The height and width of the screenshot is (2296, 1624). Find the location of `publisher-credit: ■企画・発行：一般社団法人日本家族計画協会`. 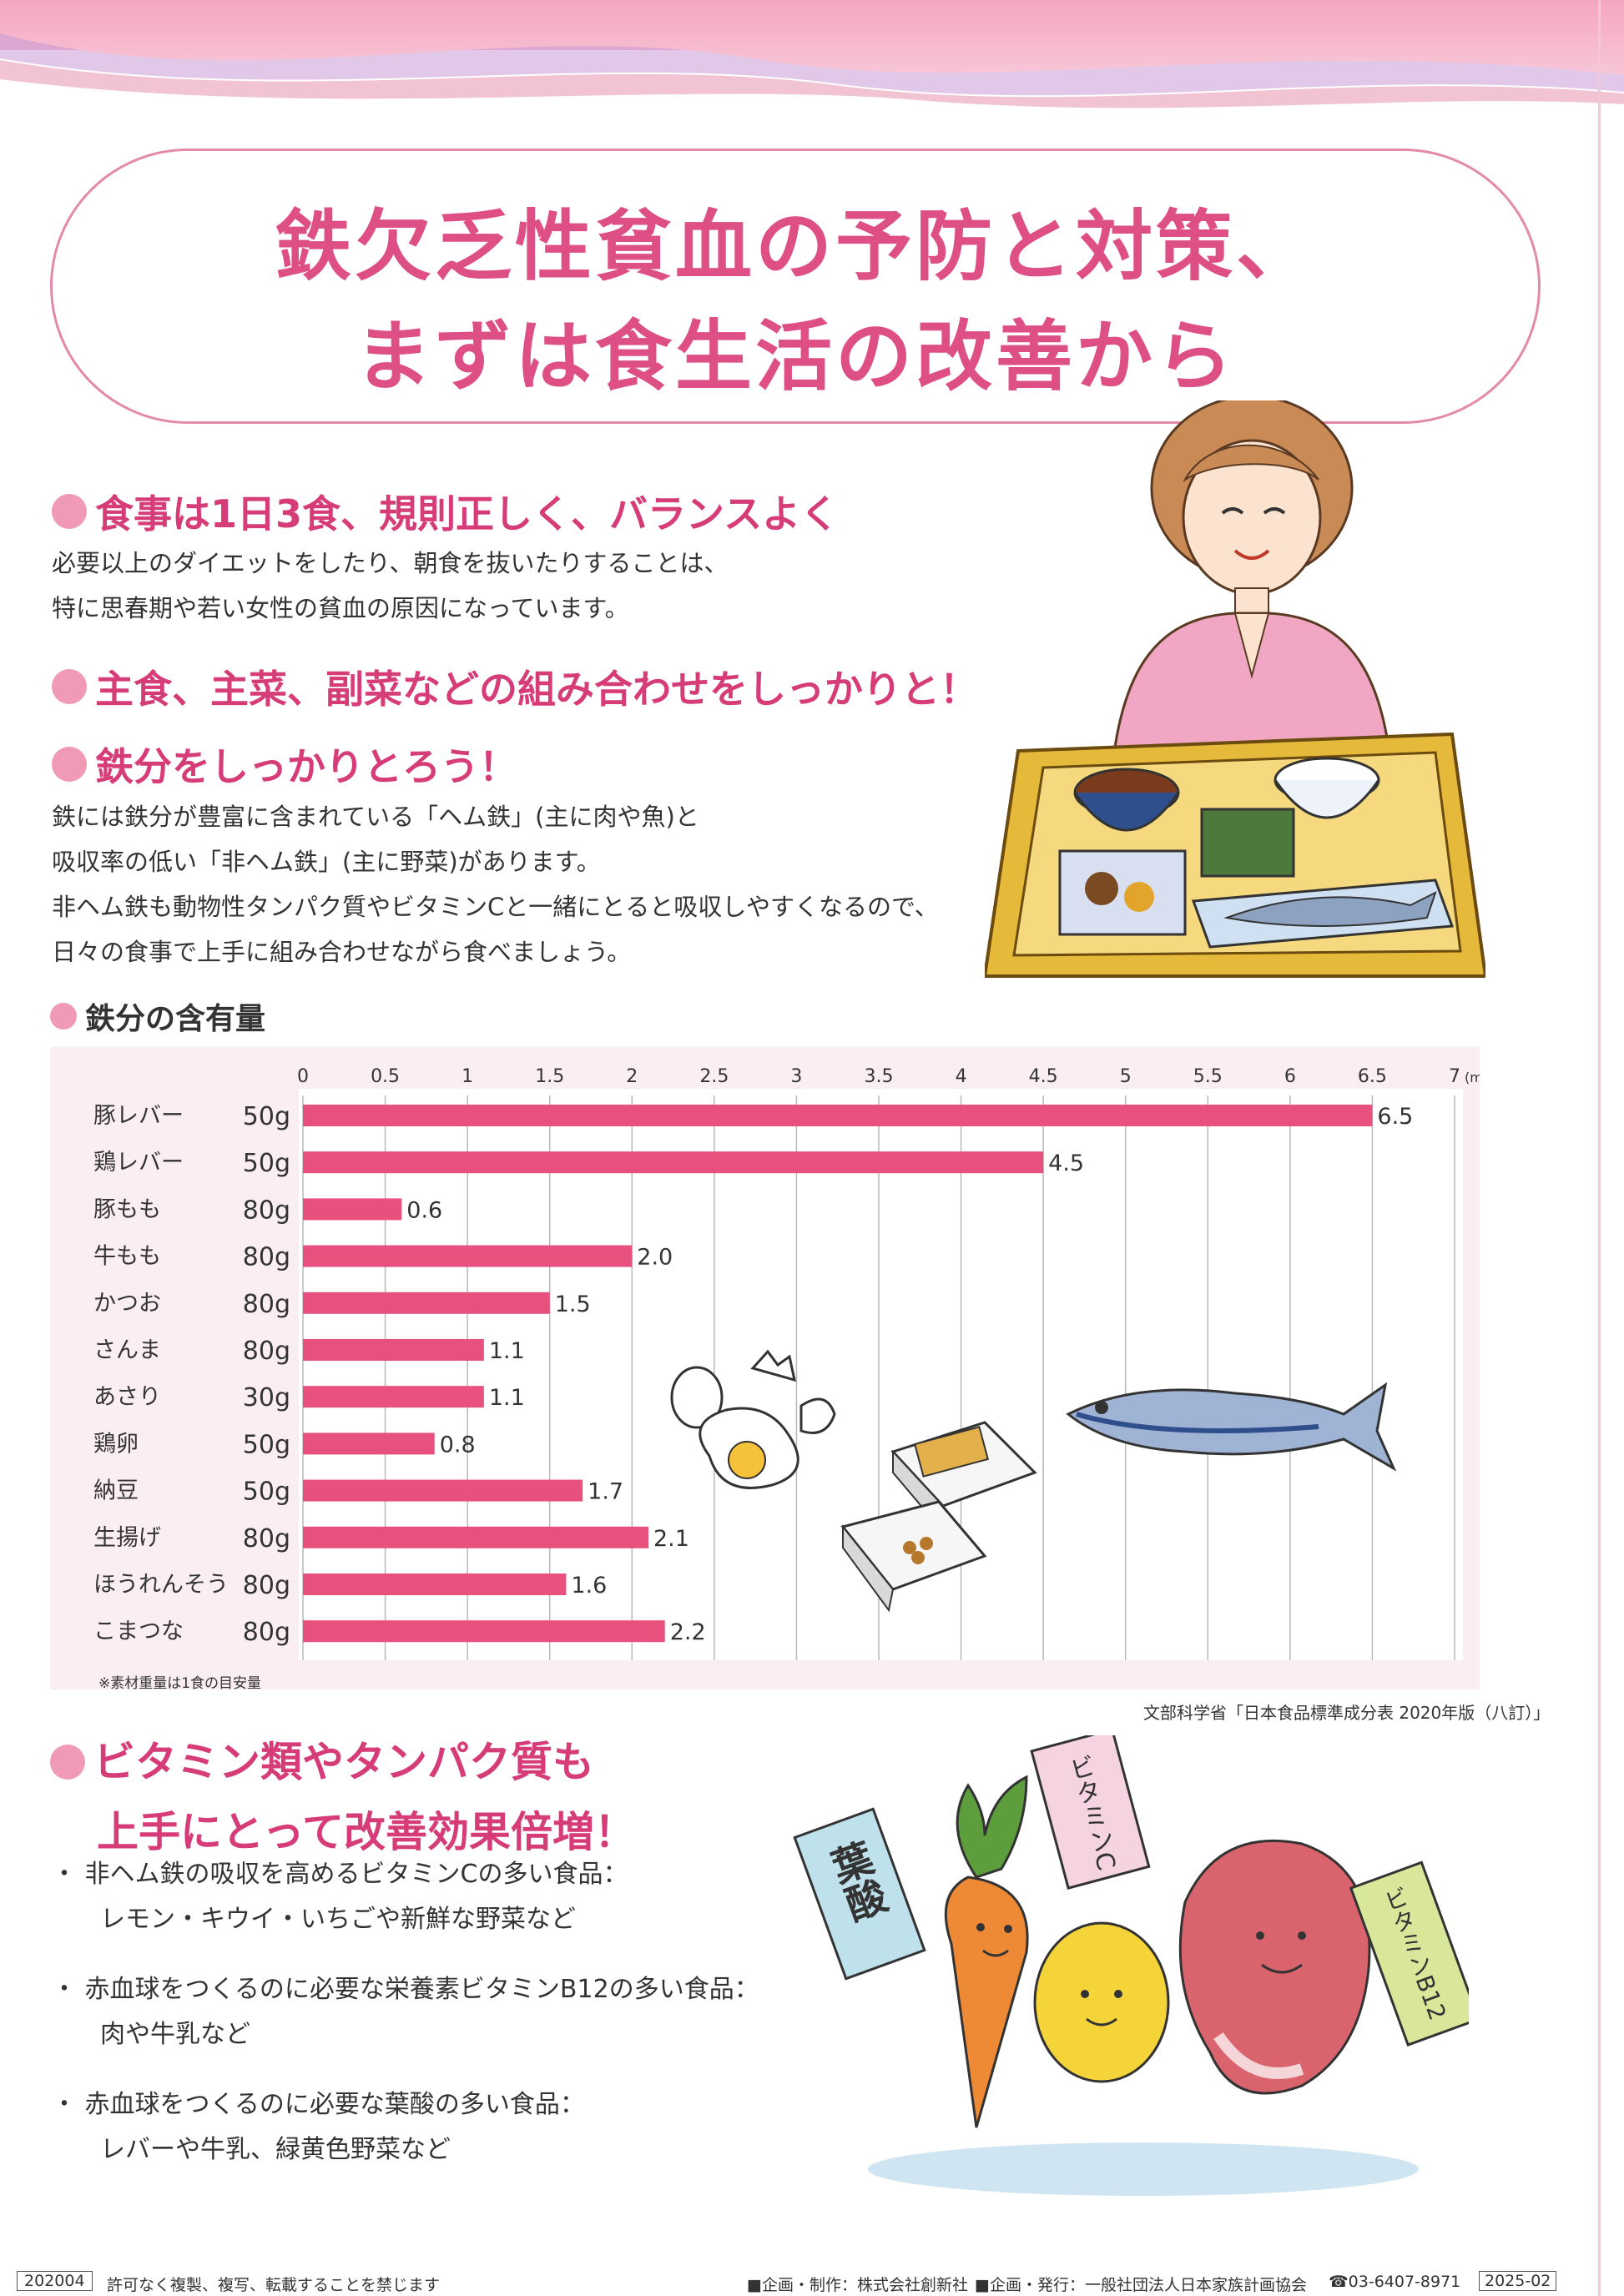

publisher-credit: ■企画・発行：一般社団法人日本家族計画協会 is located at coordinates (1141, 2285).